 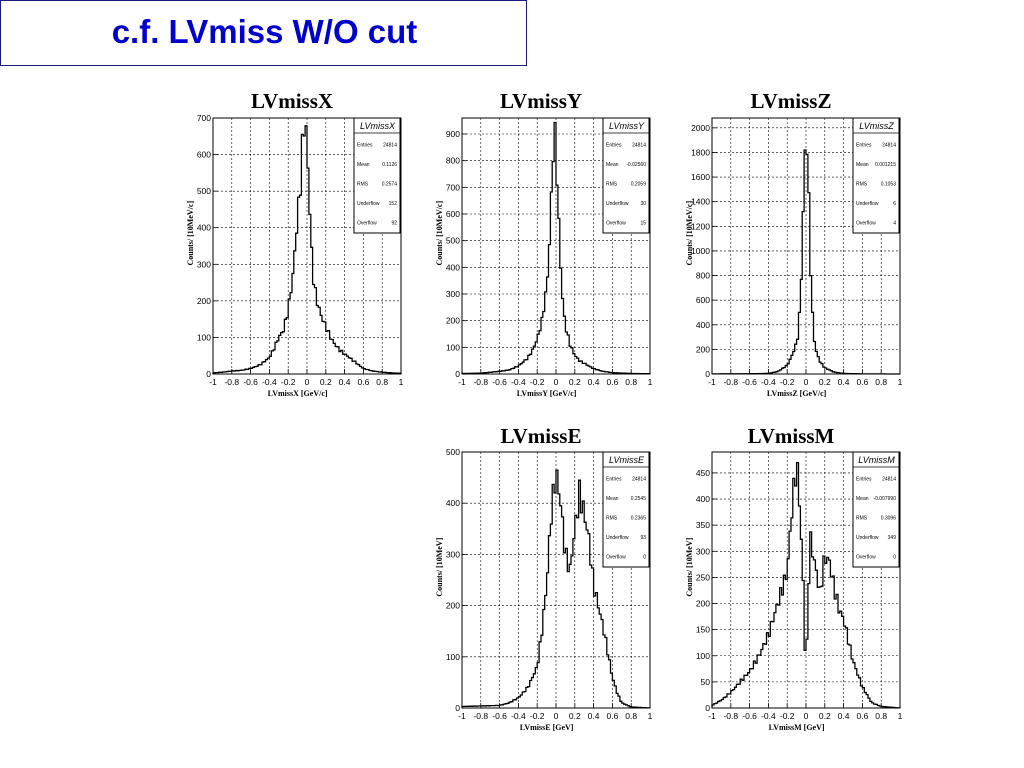 What do you see at coordinates (594, 382) in the screenshot?
I see `chart-2-xtick-label: 0.4` at bounding box center [594, 382].